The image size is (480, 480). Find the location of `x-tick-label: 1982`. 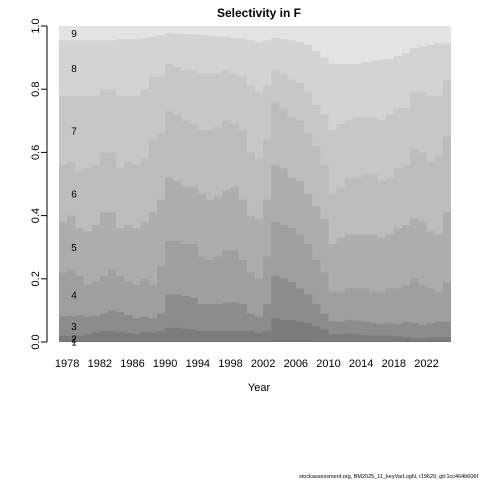

x-tick-label: 1982 is located at coordinates (100, 364).